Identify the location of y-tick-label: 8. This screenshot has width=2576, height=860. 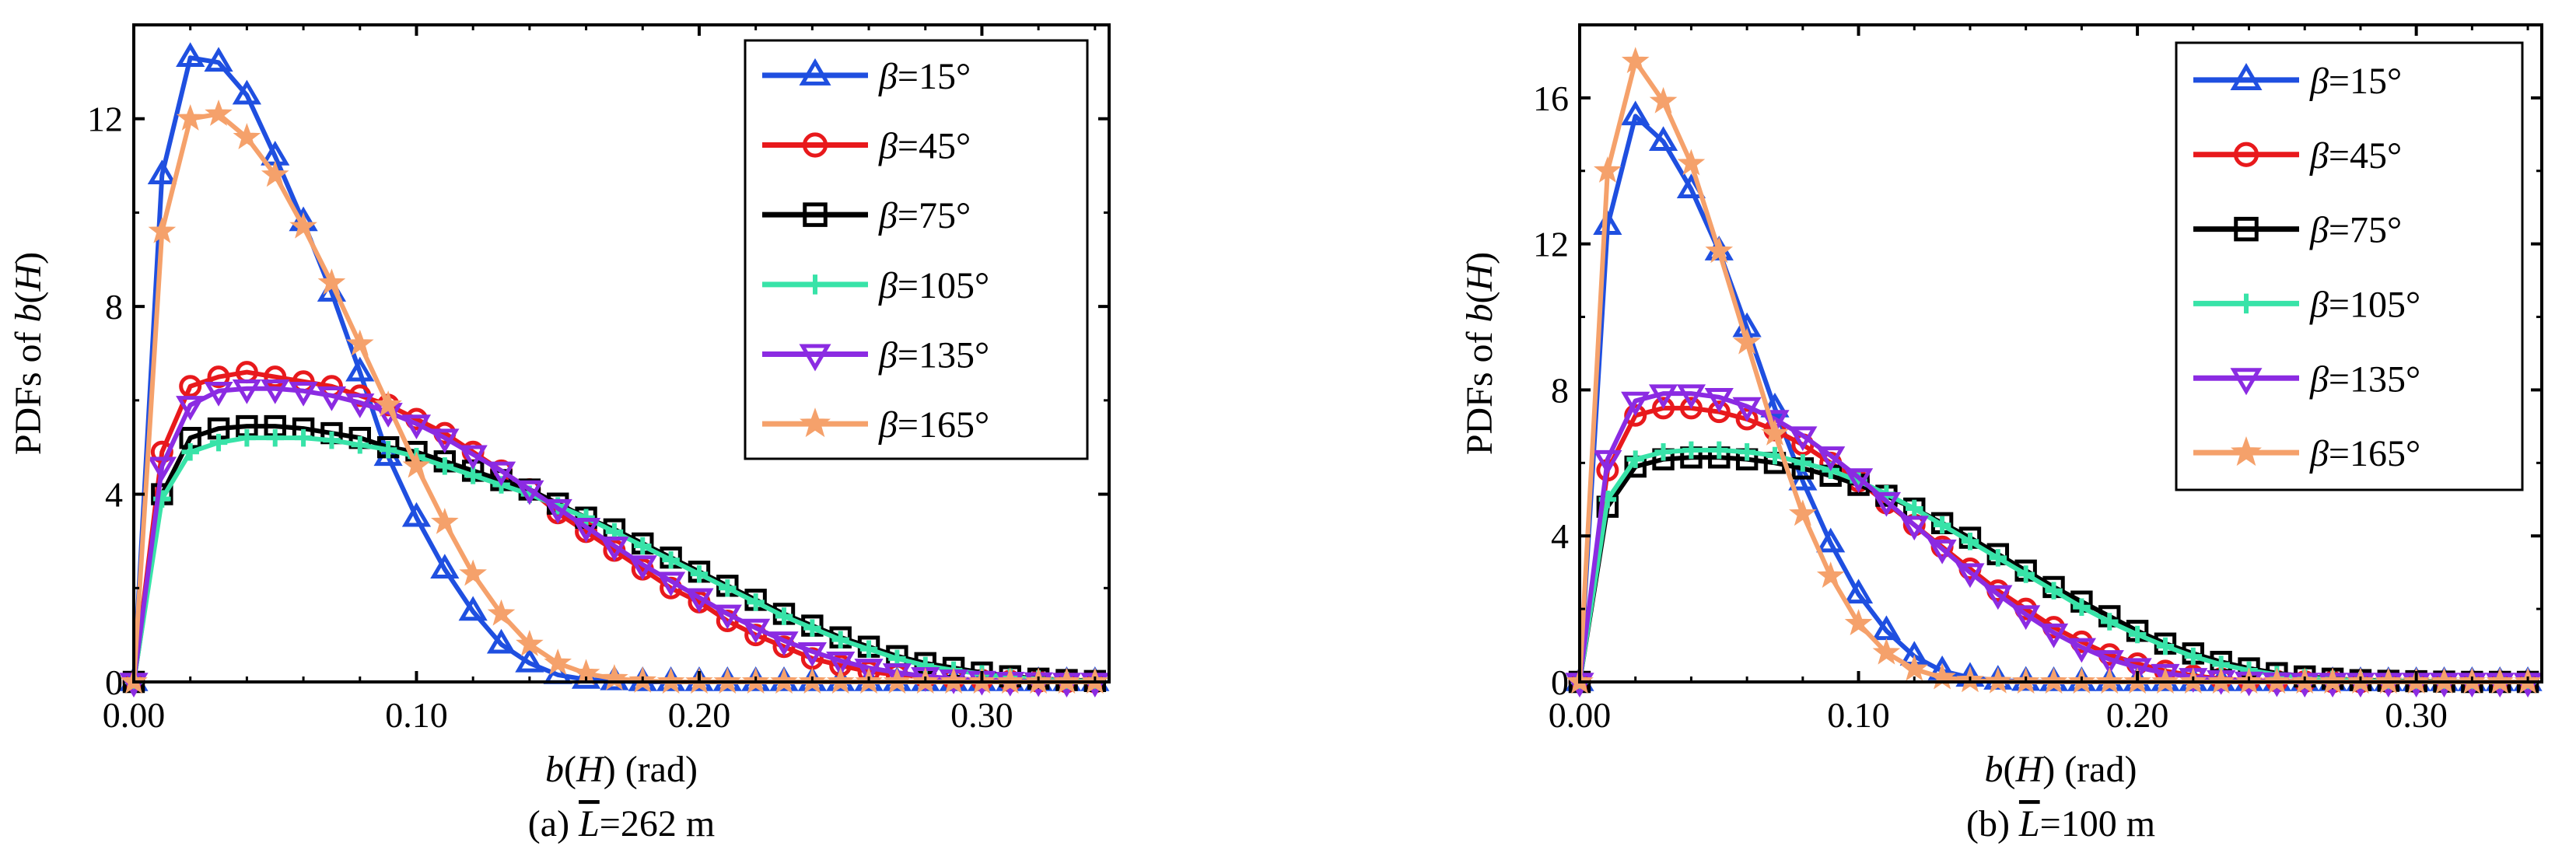
(114, 307).